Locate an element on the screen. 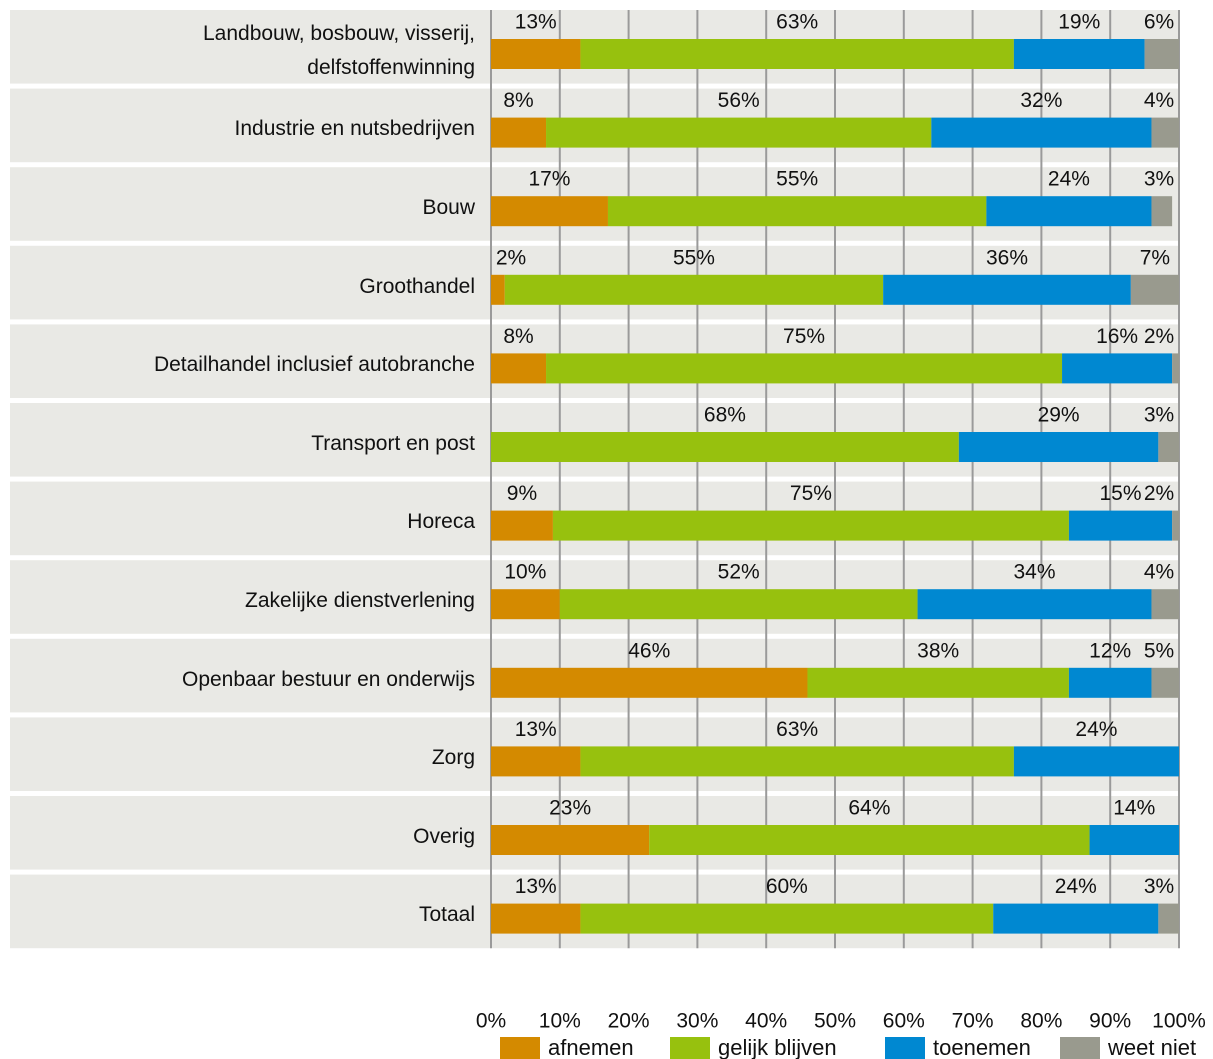  x-tick-label: 0% is located at coordinates (491, 1021).